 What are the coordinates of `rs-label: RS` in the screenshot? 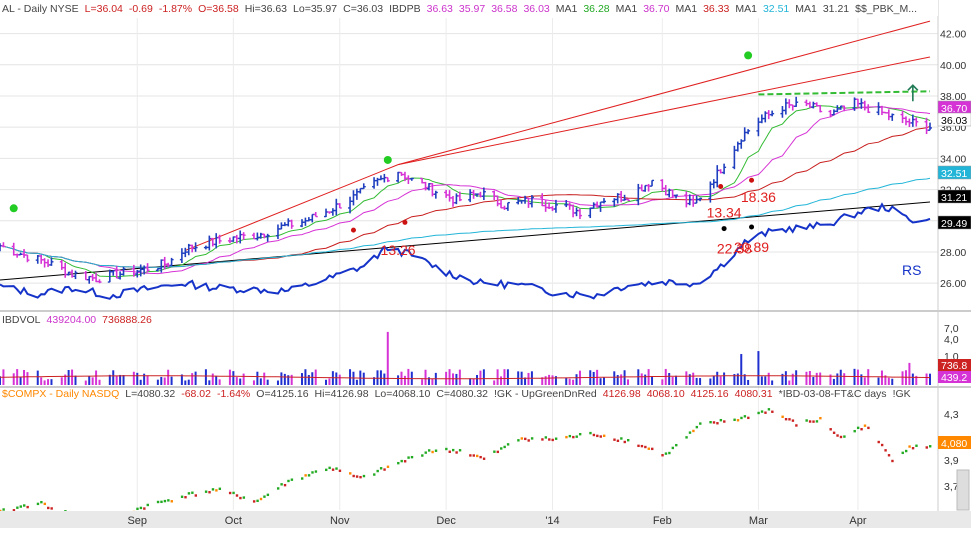 It's located at (911, 270).